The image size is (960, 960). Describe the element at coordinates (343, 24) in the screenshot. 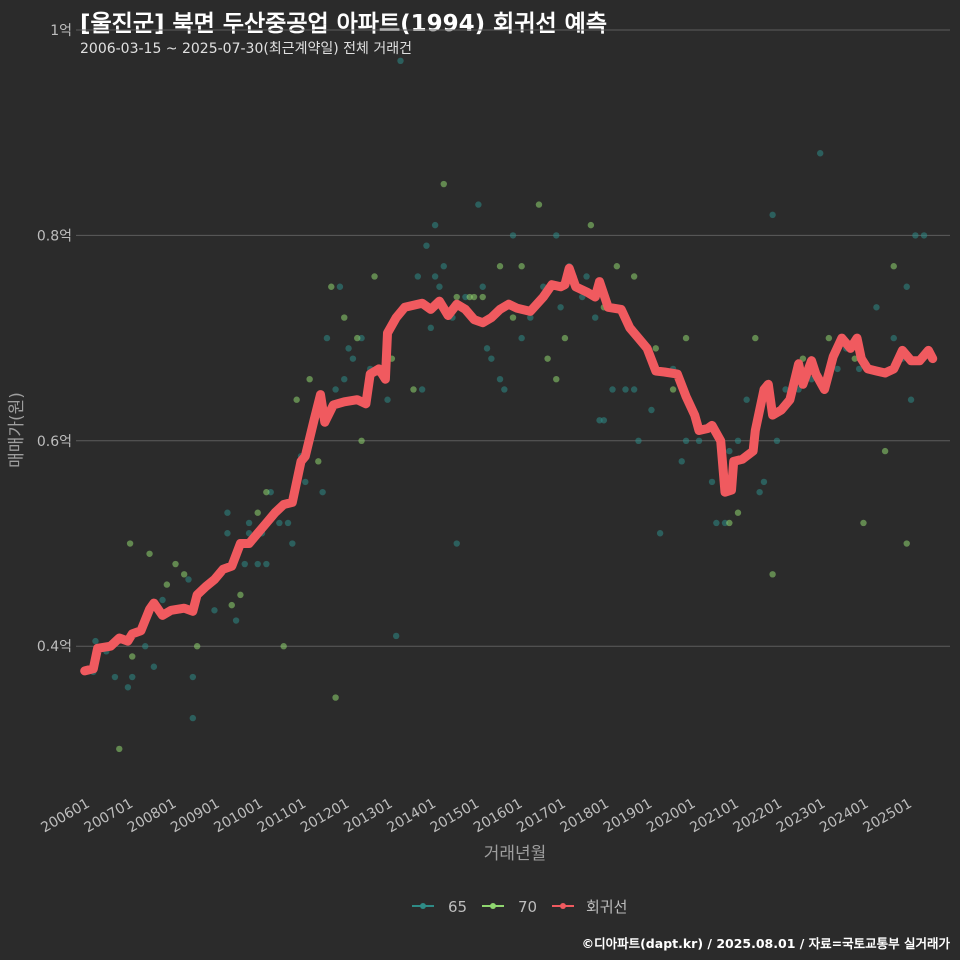

I see `chart-title: [울진군] 북면 두산중공업 아파트(1994) 회귀선 예측` at that location.